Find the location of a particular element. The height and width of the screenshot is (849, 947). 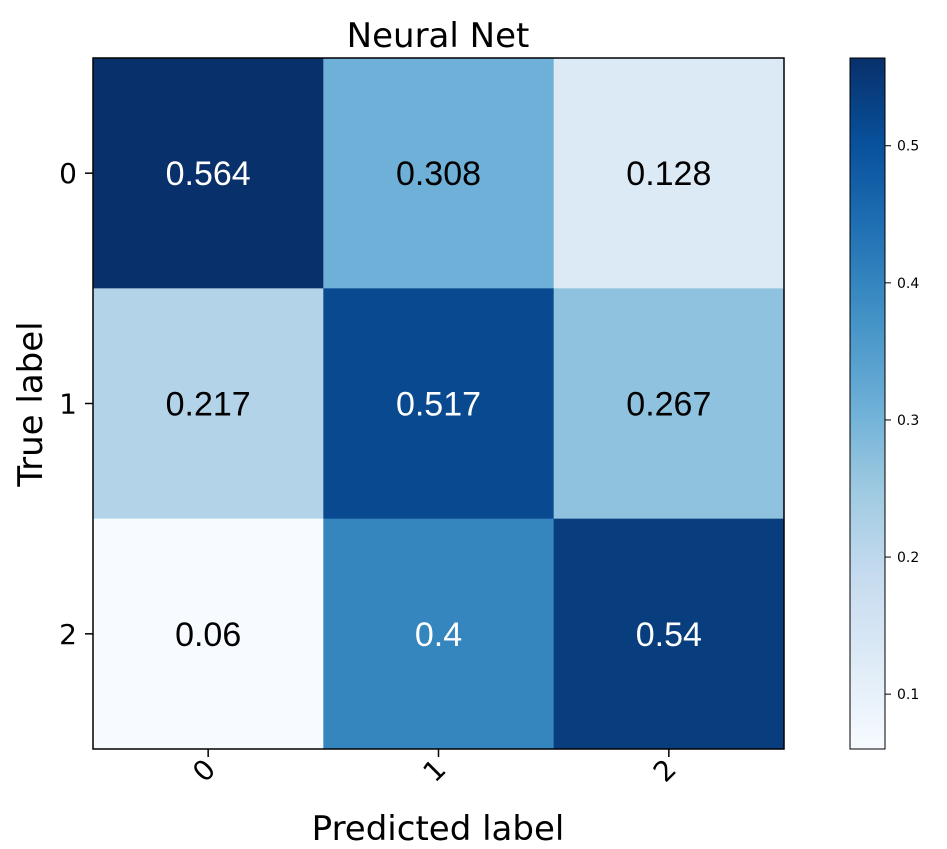

cell-value-label: 0.308 is located at coordinates (438, 174).